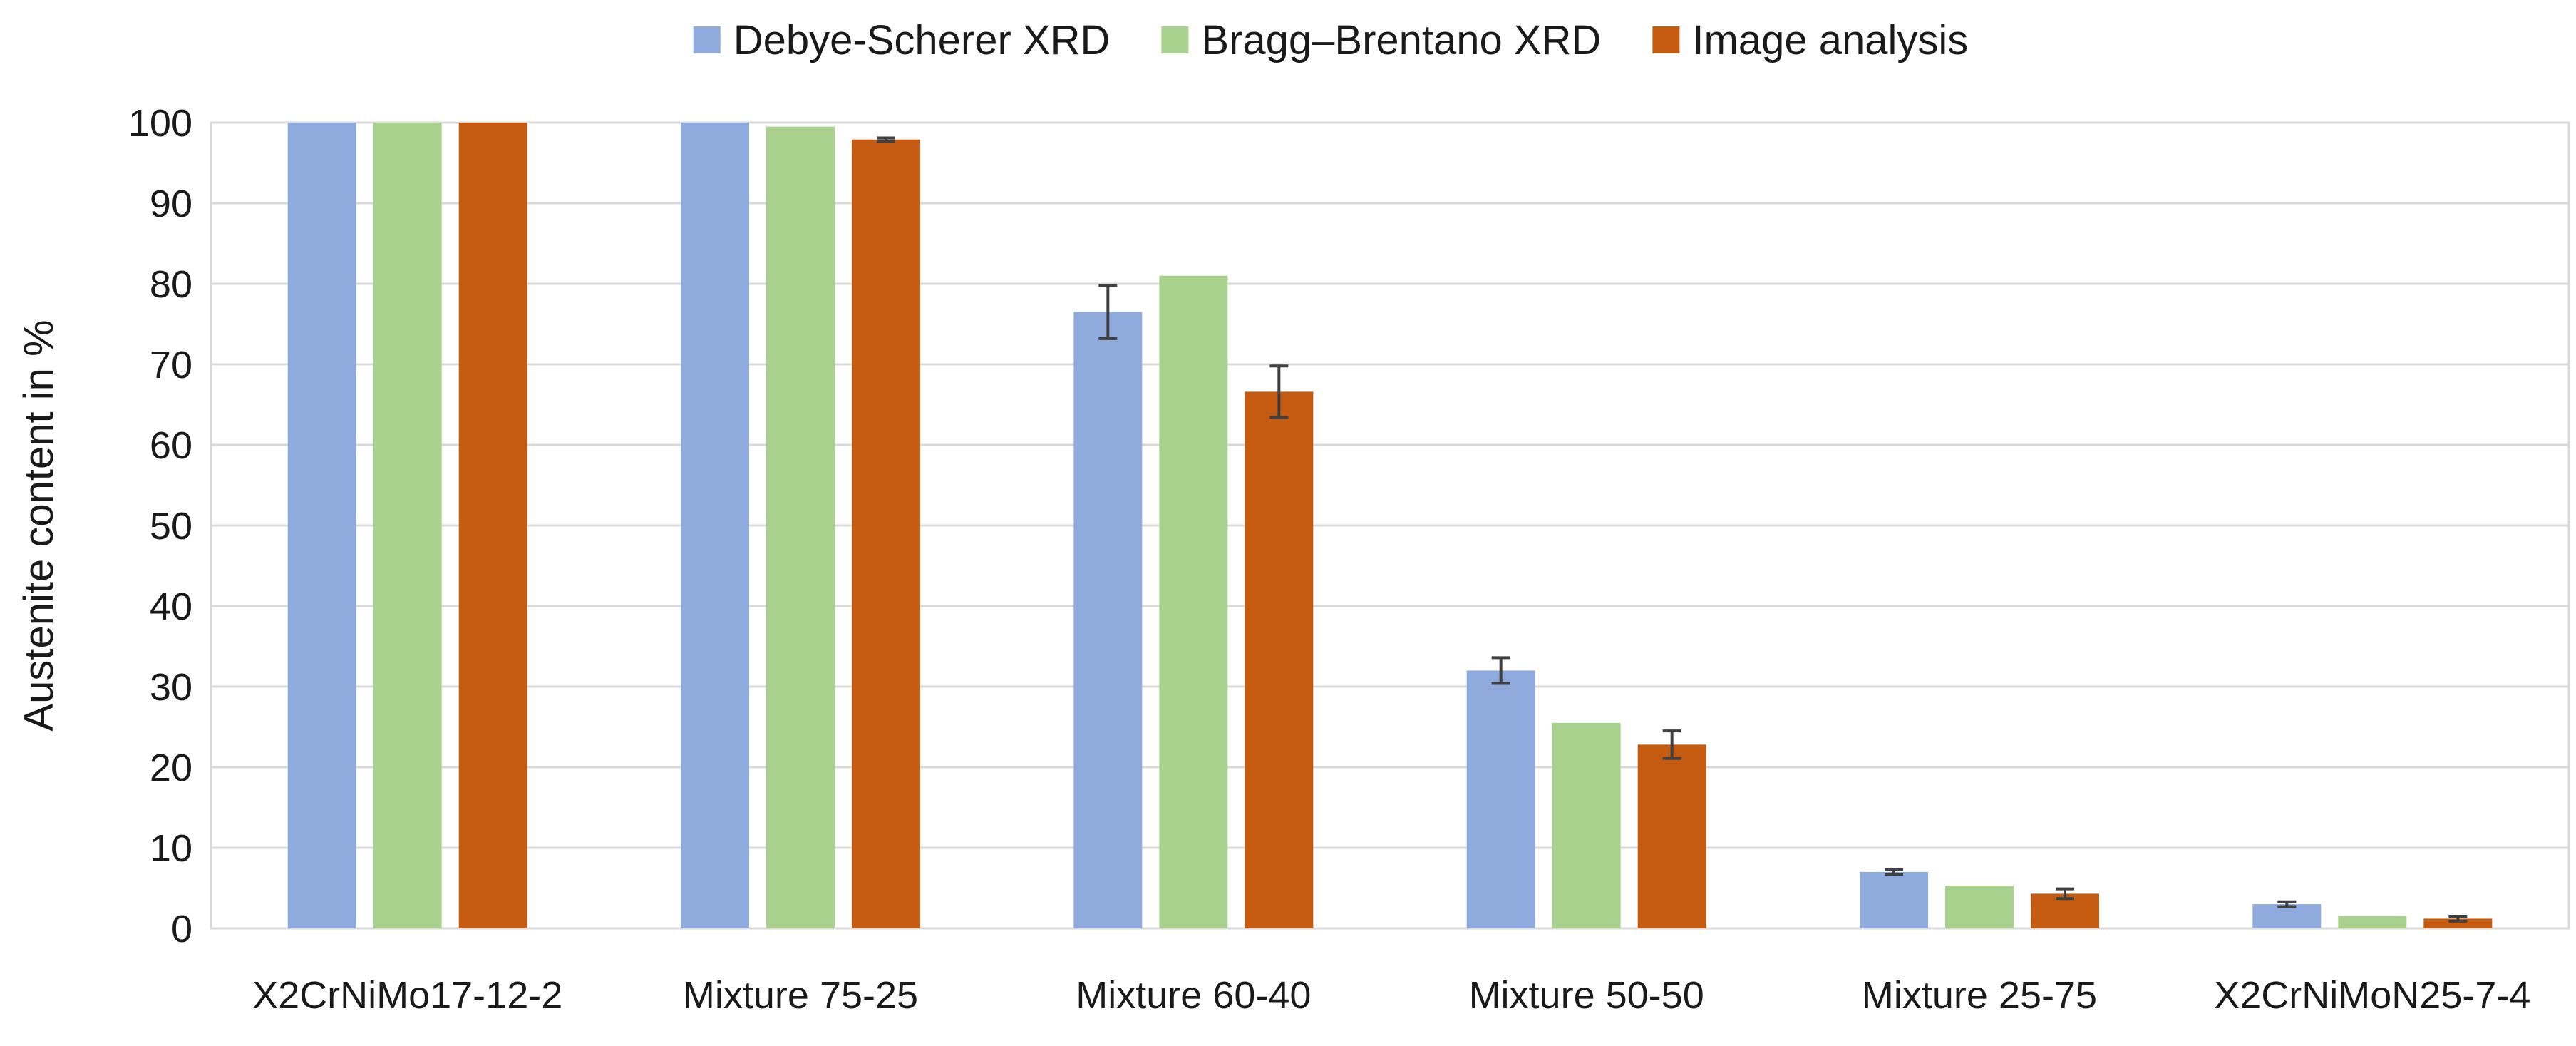 The width and height of the screenshot is (2576, 1046). I want to click on legend-item-2: Image analysis, so click(1810, 40).